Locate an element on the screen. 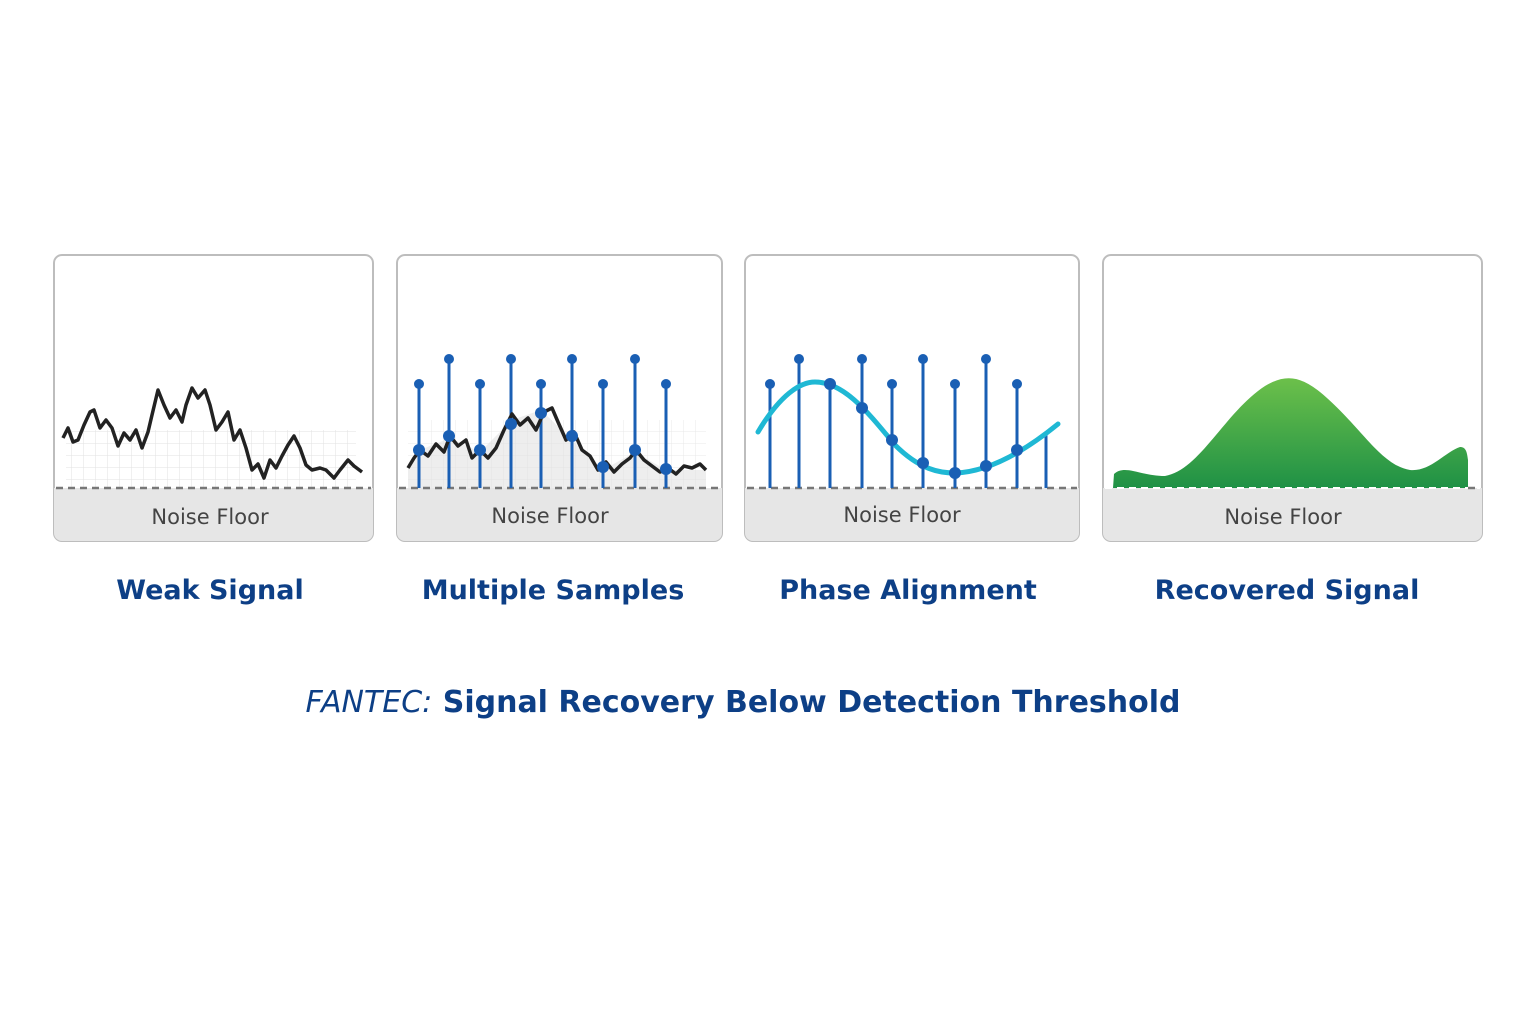 This screenshot has width=1536, height=1024. panel-weak-signal: Noise Floor Weak Signal is located at coordinates (213, 430).